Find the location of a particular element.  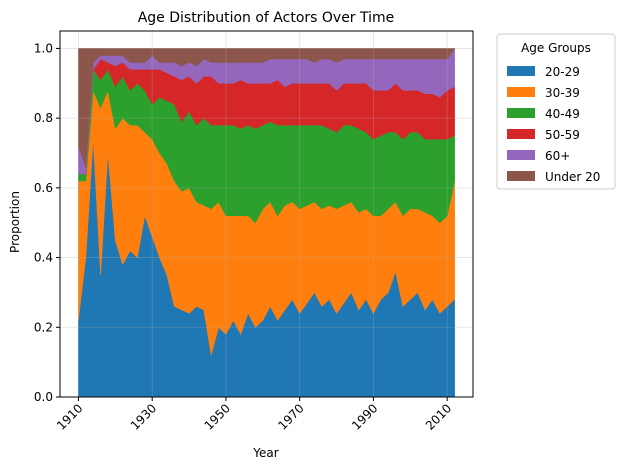

y-tick-label: 0.4 is located at coordinates (43, 258).